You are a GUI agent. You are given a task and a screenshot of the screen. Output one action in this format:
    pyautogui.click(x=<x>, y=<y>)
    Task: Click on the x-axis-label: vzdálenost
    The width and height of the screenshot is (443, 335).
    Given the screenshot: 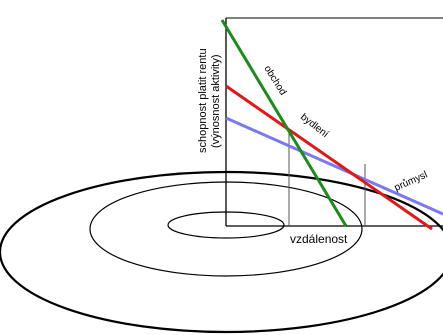 What is the action you would take?
    pyautogui.click(x=319, y=239)
    